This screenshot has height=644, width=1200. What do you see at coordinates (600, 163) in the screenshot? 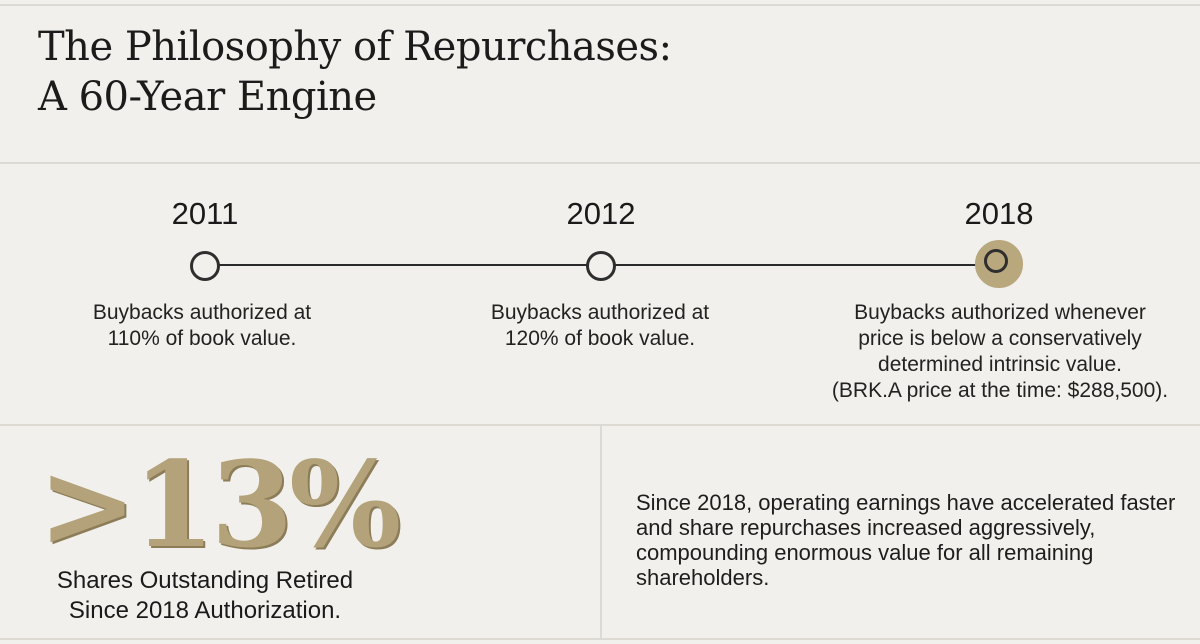
I see `header-divider` at bounding box center [600, 163].